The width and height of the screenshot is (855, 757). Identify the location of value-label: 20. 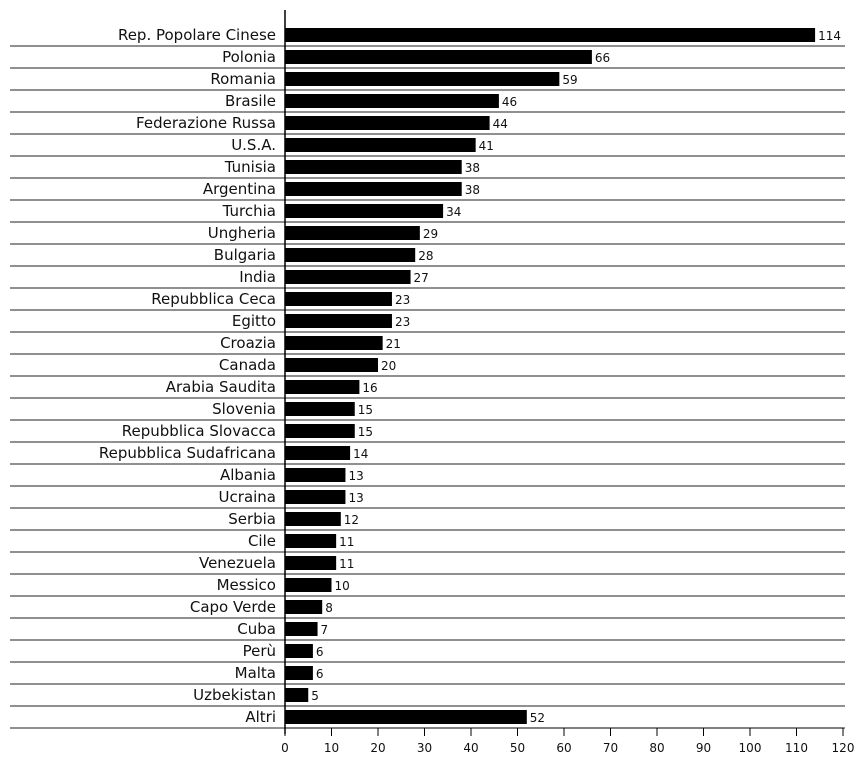
(388, 366).